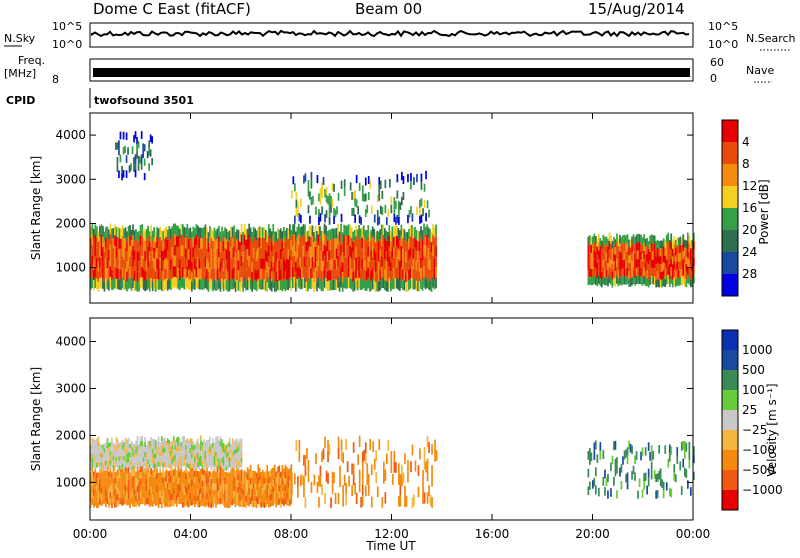  Describe the element at coordinates (20, 73) in the screenshot. I see `freq-unit-label: [MHz]` at that location.